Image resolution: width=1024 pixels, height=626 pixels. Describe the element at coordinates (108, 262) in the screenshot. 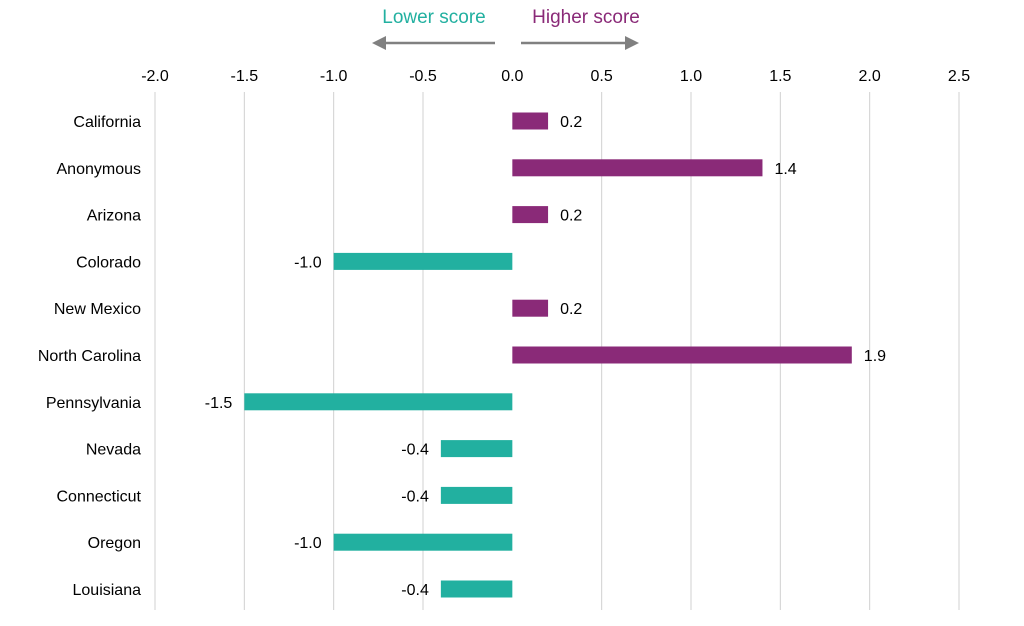

I see `category-label: Colorado` at that location.